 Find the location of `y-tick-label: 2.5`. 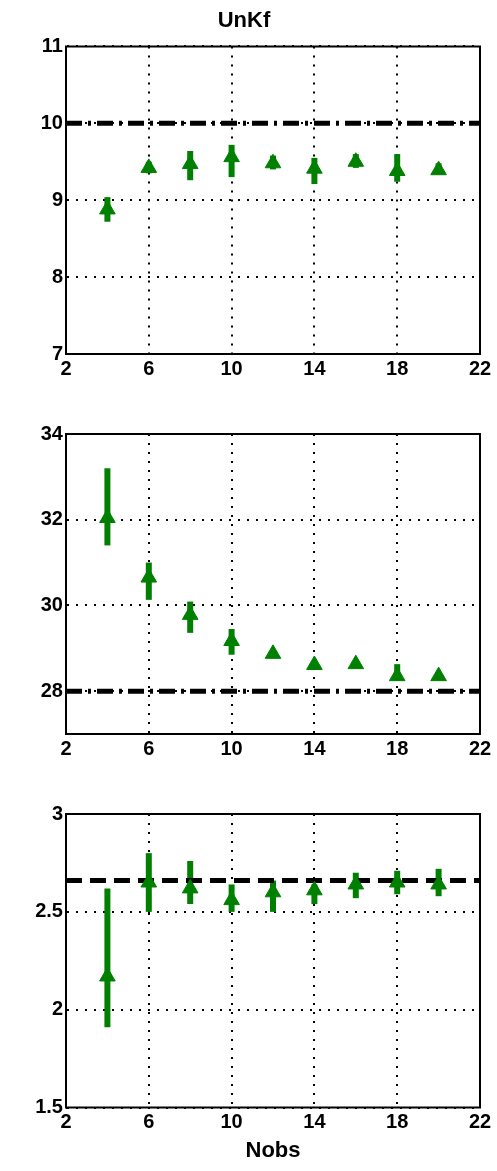

y-tick-label: 2.5 is located at coordinates (49, 910).